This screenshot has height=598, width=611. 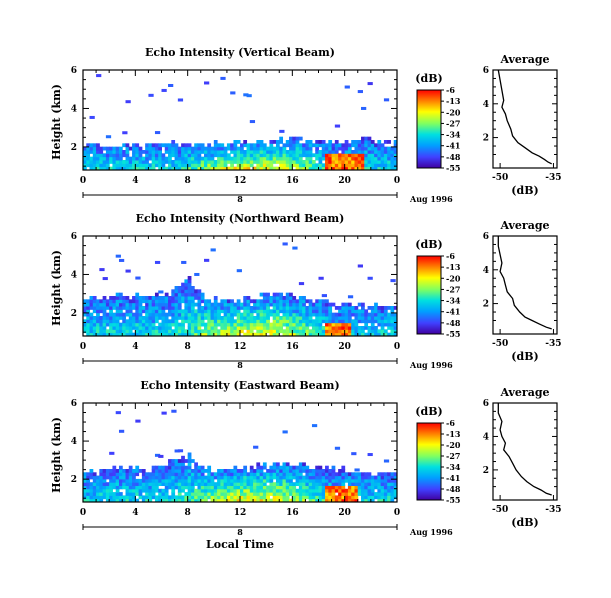 I want to click on colorbar-tick-label: -27, so click(x=453, y=123).